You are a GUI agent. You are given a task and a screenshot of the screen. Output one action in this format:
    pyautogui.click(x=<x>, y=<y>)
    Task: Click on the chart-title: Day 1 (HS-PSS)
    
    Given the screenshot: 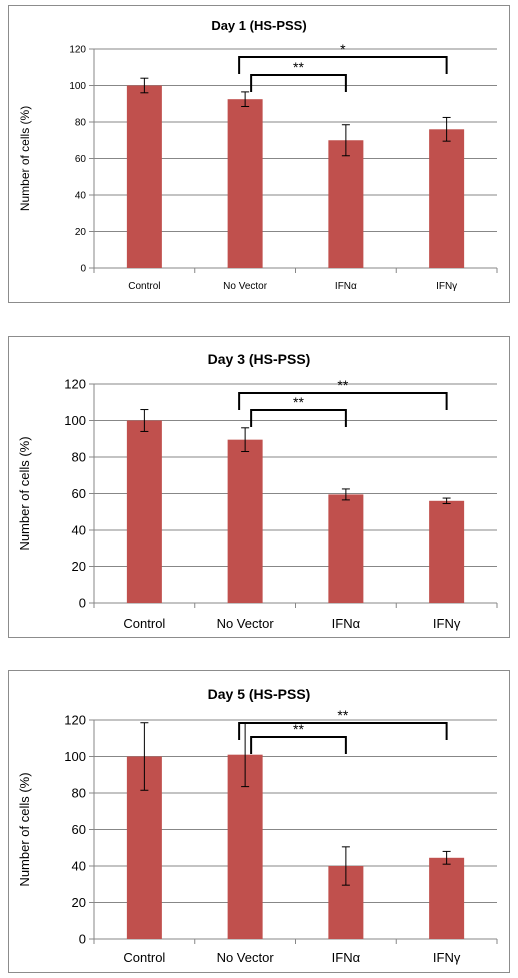 What is the action you would take?
    pyautogui.click(x=258, y=25)
    